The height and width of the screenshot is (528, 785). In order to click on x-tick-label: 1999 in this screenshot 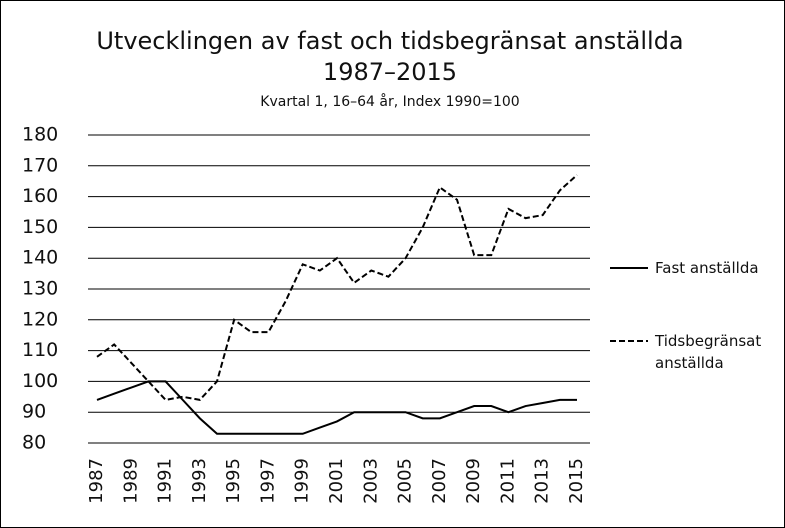, I will do `click(302, 481)`.